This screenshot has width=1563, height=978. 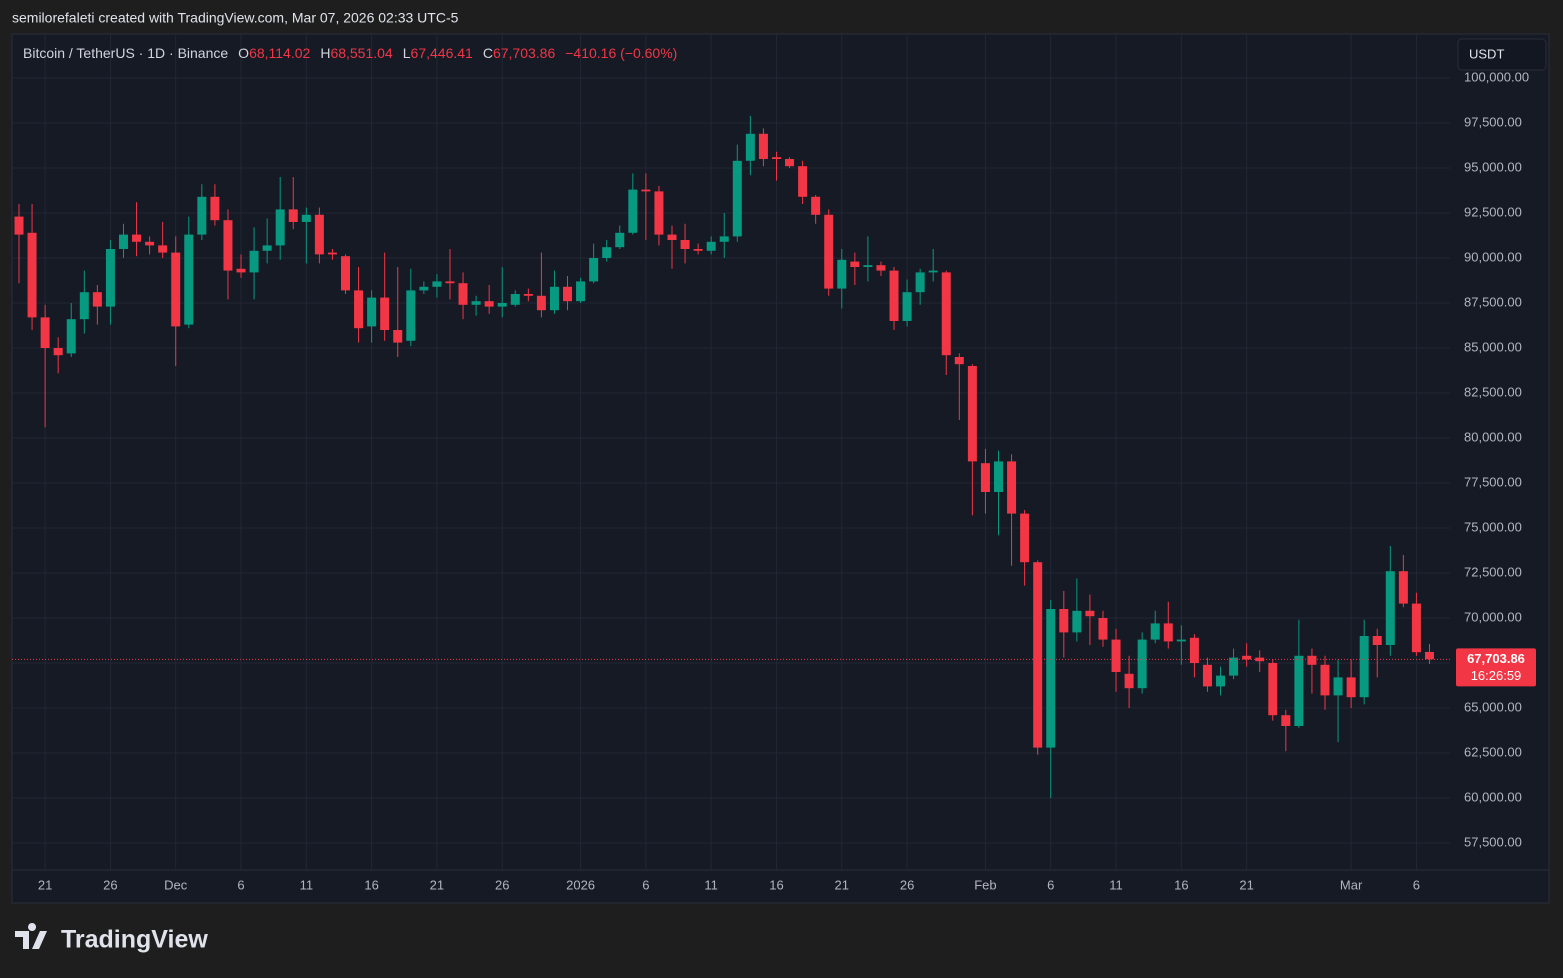 What do you see at coordinates (1493, 346) in the screenshot?
I see `y-tick-label: 85,000.00` at bounding box center [1493, 346].